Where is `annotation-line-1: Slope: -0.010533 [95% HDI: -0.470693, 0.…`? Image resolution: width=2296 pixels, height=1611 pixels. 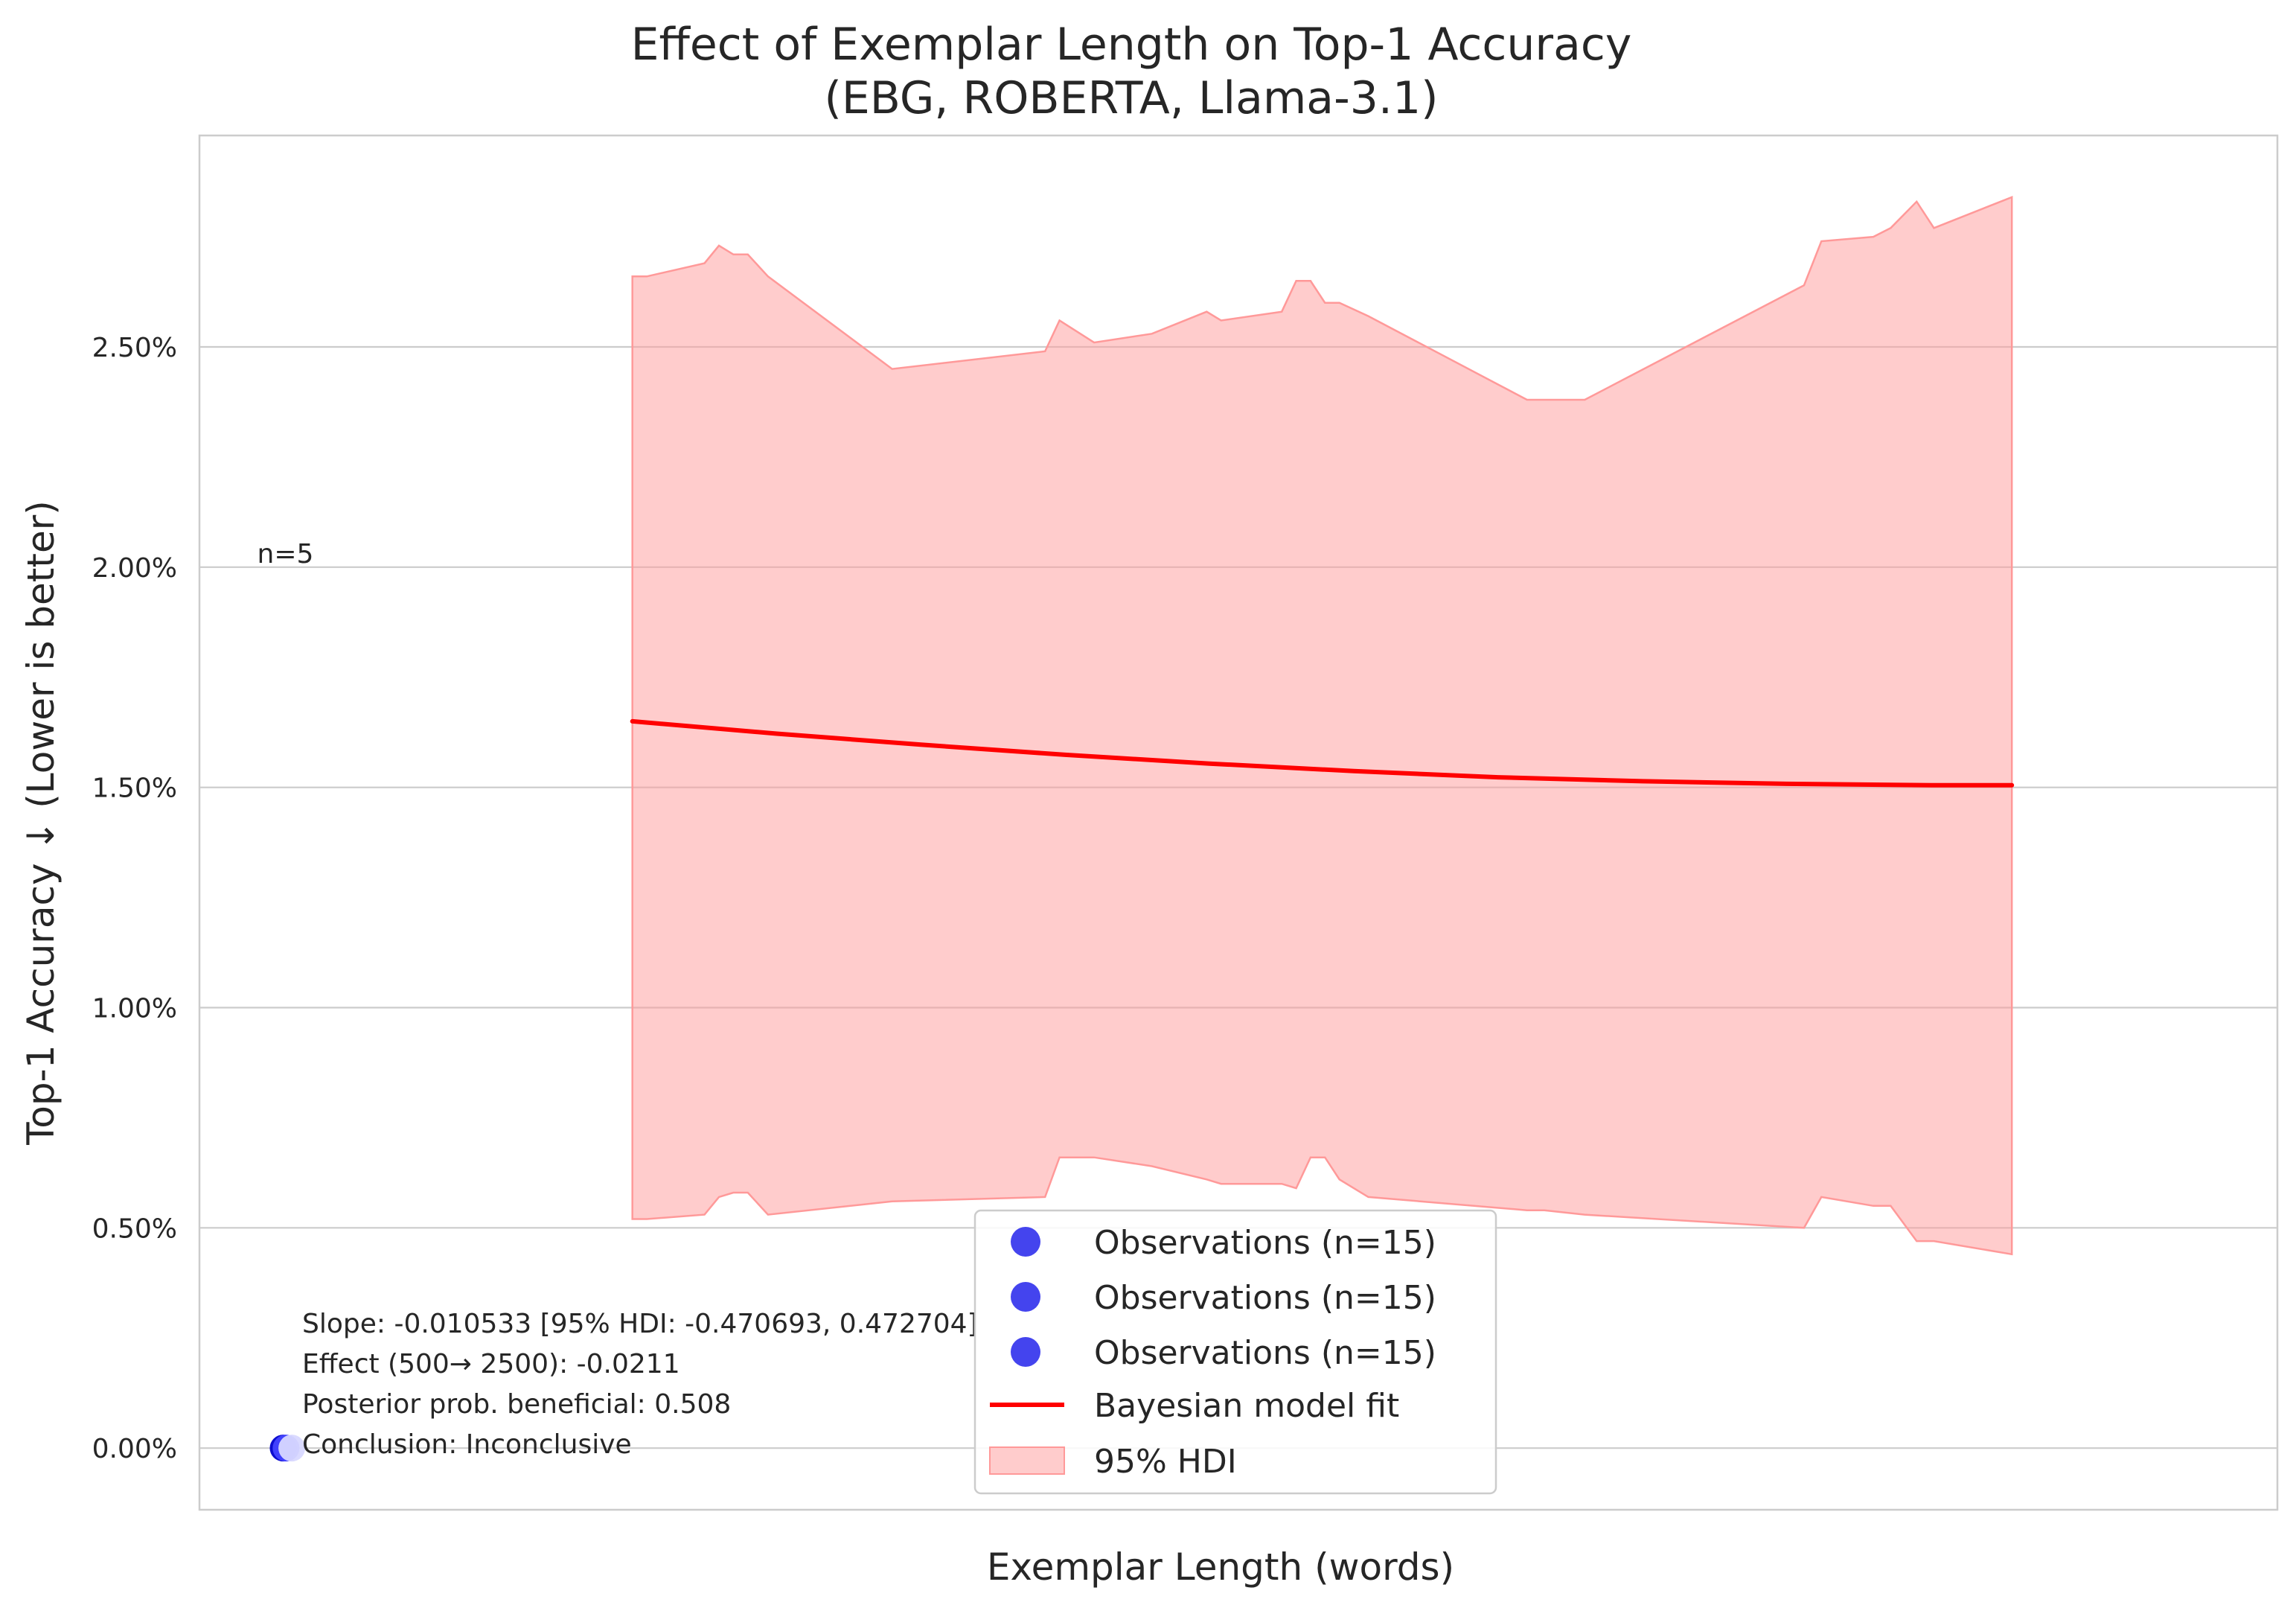 annotation-line-1: Slope: -0.010533 [95% HDI: -0.470693, 0.… is located at coordinates (640, 1324).